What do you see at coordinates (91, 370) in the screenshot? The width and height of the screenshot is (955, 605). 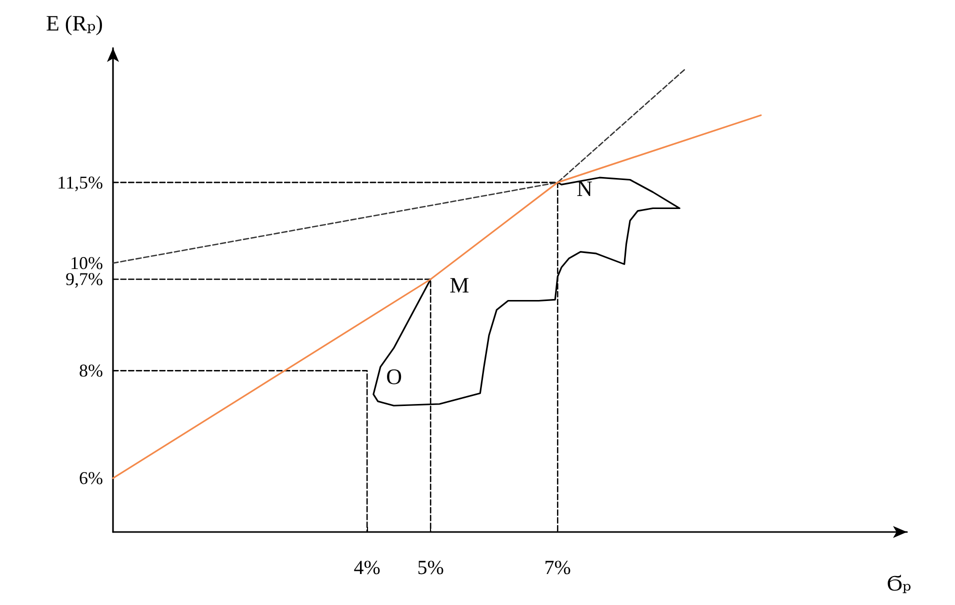 I see `y-tick-label: 8%` at bounding box center [91, 370].